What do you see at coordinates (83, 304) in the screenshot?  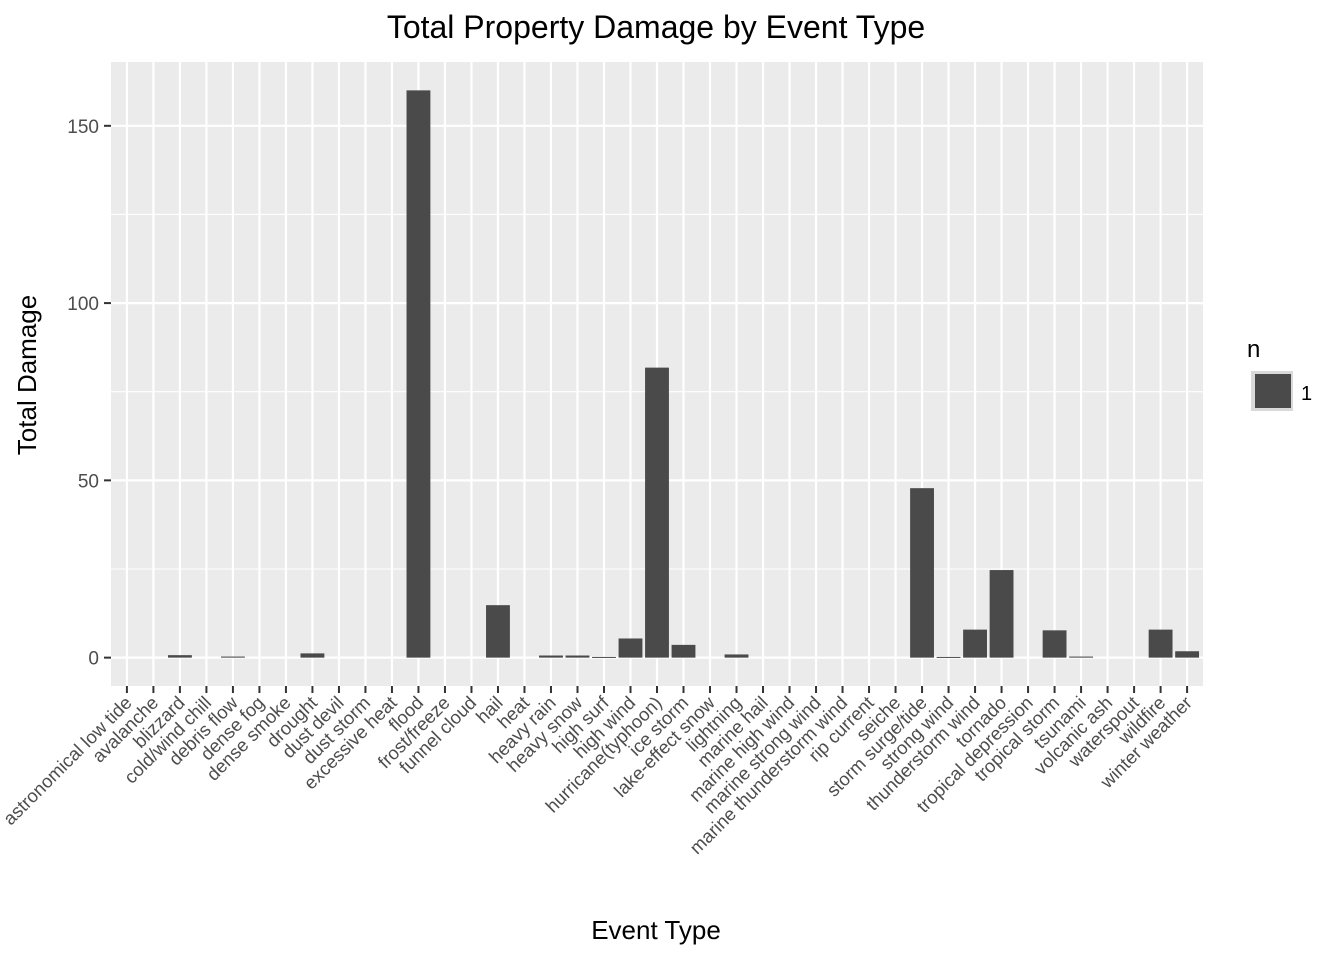 I see `y-tick-label: 100` at bounding box center [83, 304].